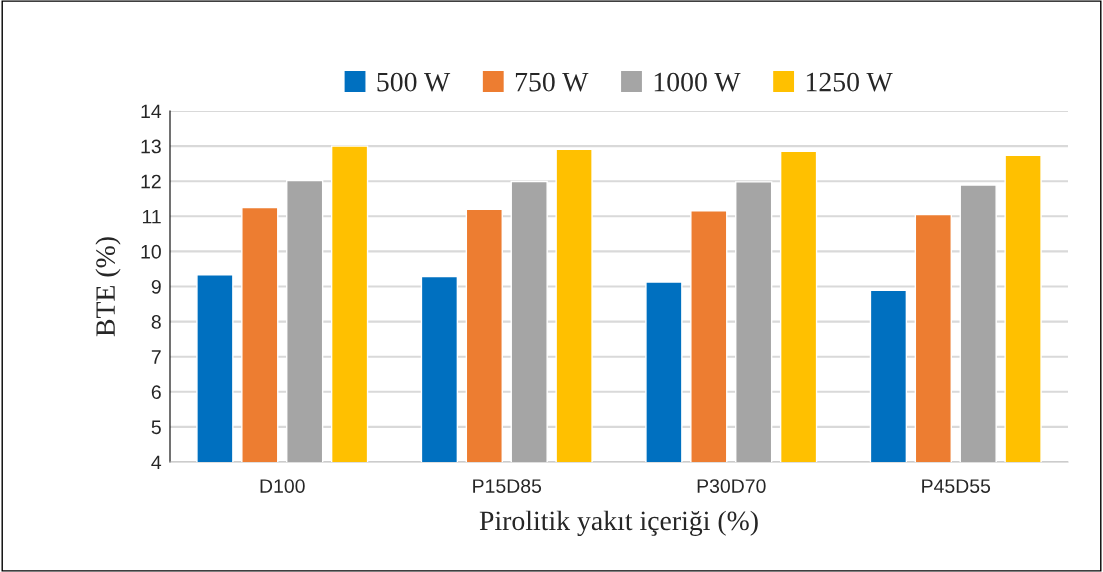 This screenshot has width=1103, height=572. Describe the element at coordinates (414, 82) in the screenshot. I see `legend-label: 500 W` at that location.